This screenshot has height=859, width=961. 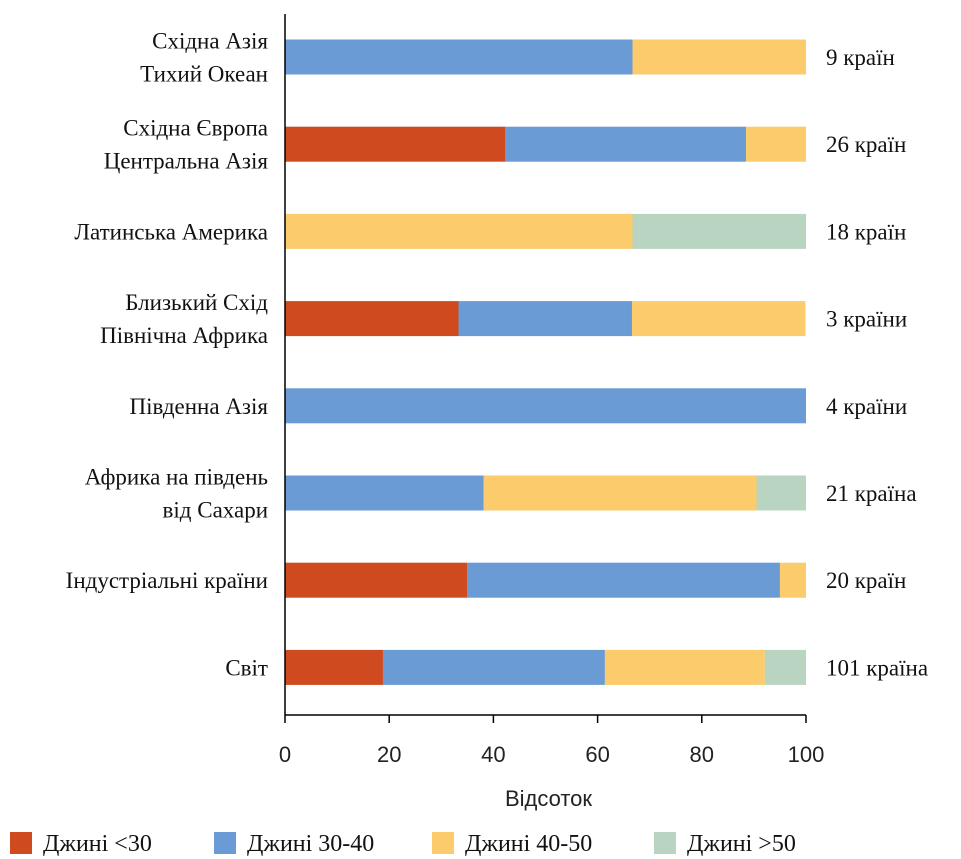 What do you see at coordinates (186, 145) in the screenshot?
I see `category-label: Східна Європа Центральна Азія` at bounding box center [186, 145].